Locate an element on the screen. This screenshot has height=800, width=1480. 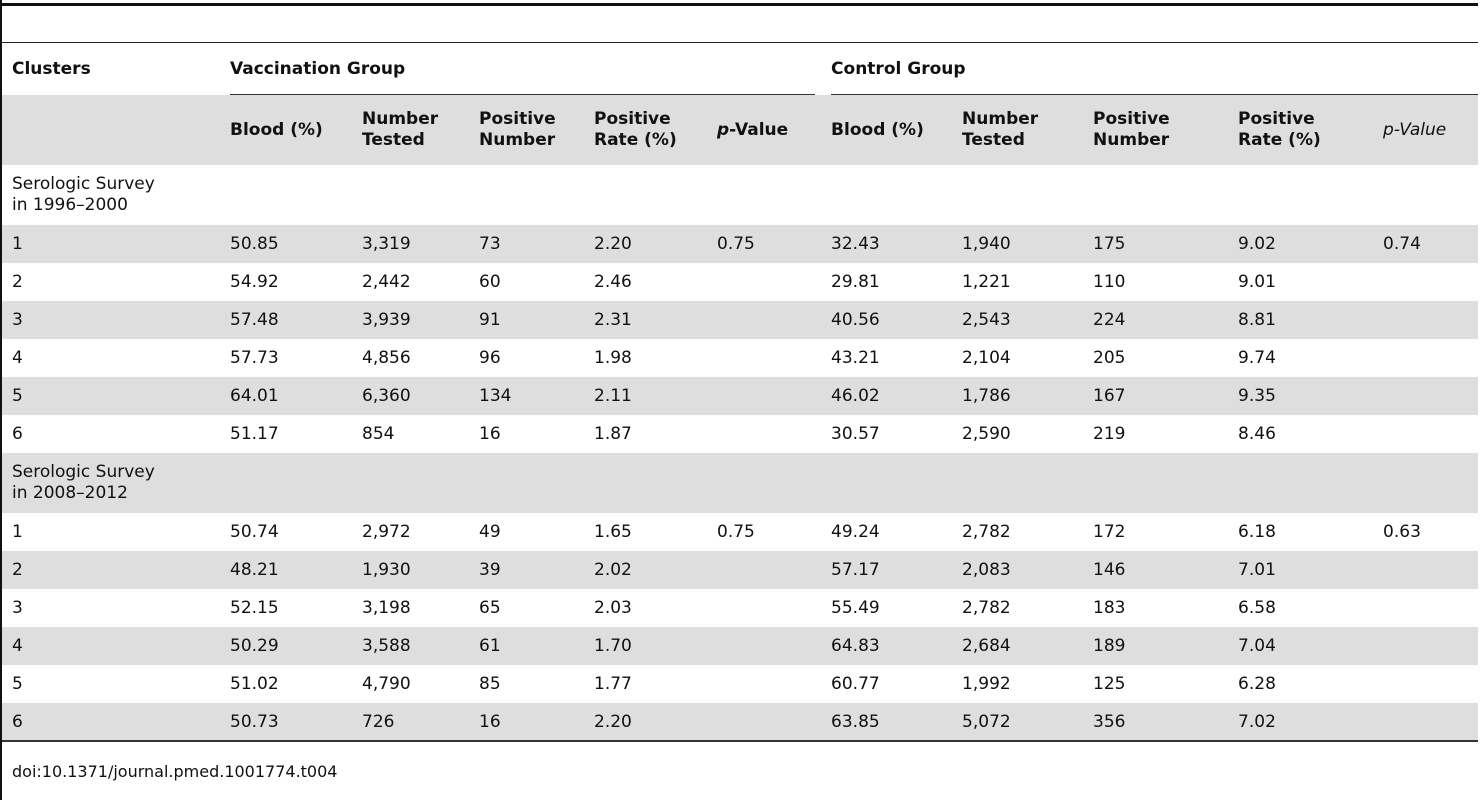
table-row: 5 64.01 6,360 134 2.11 46.02 1,786 167 9.35 is located at coordinates (740, 396).